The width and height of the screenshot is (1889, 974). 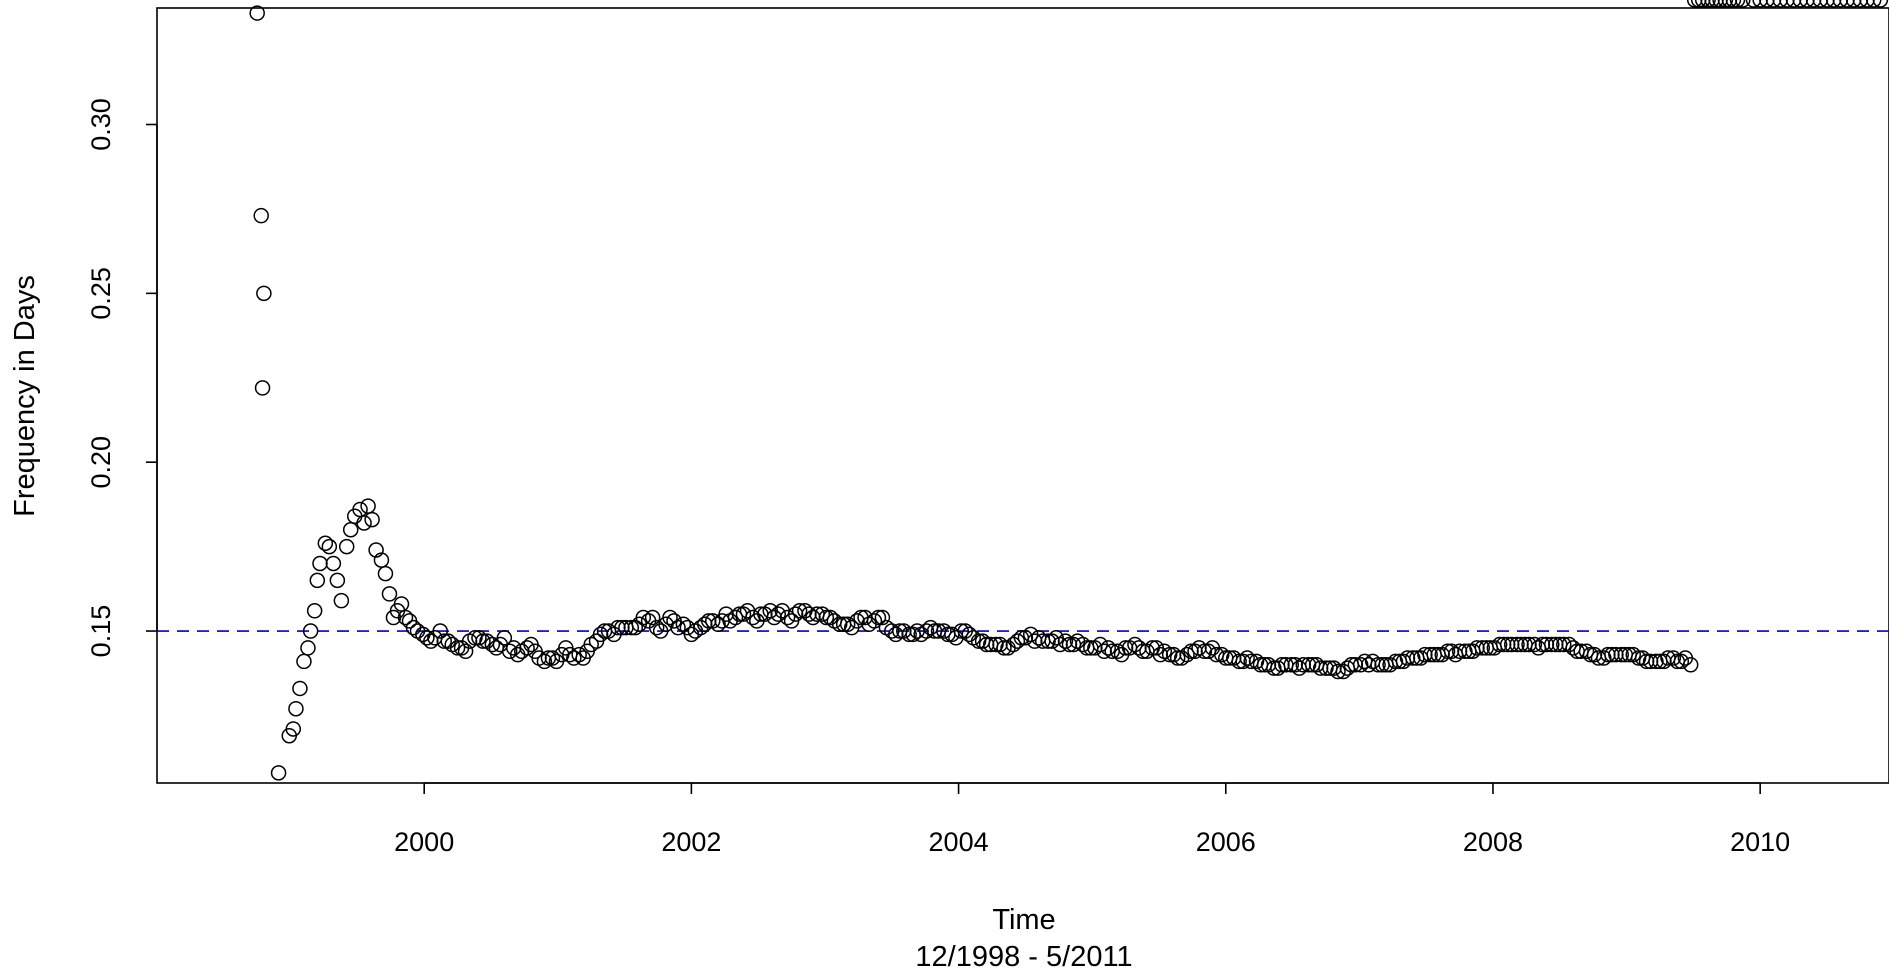 What do you see at coordinates (1760, 842) in the screenshot?
I see `x-tick-label: 2010` at bounding box center [1760, 842].